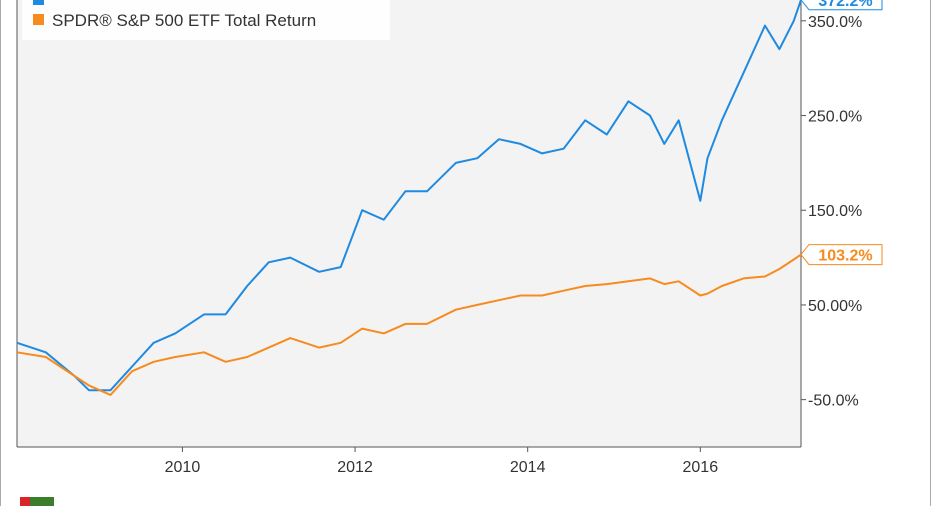  I want to click on y-tick-label: 50.00%, so click(835, 306).